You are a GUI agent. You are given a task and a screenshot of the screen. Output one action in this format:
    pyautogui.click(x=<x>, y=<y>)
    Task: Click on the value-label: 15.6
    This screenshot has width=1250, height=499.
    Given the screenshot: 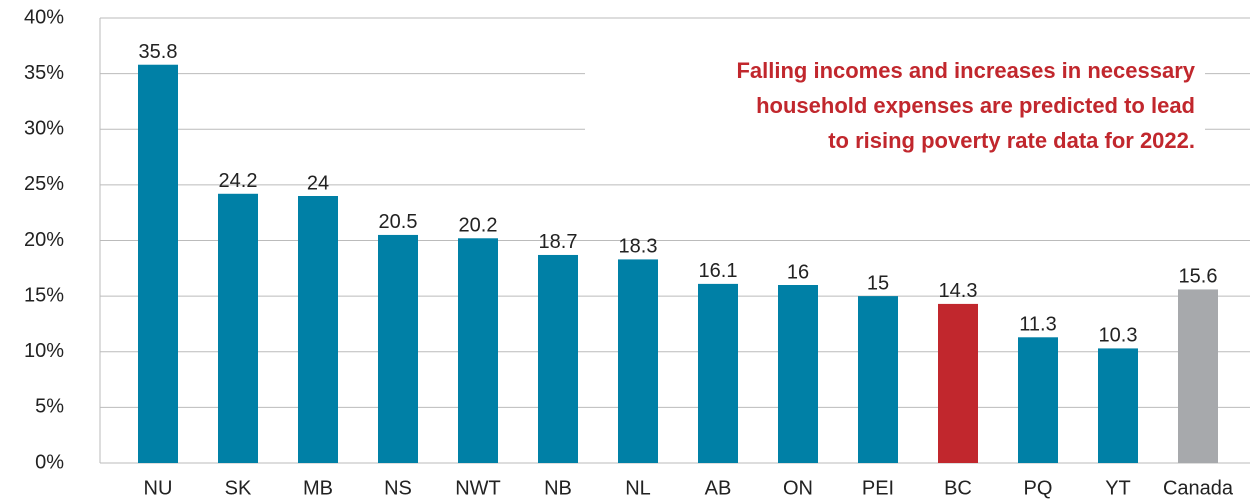 What is the action you would take?
    pyautogui.click(x=1198, y=277)
    